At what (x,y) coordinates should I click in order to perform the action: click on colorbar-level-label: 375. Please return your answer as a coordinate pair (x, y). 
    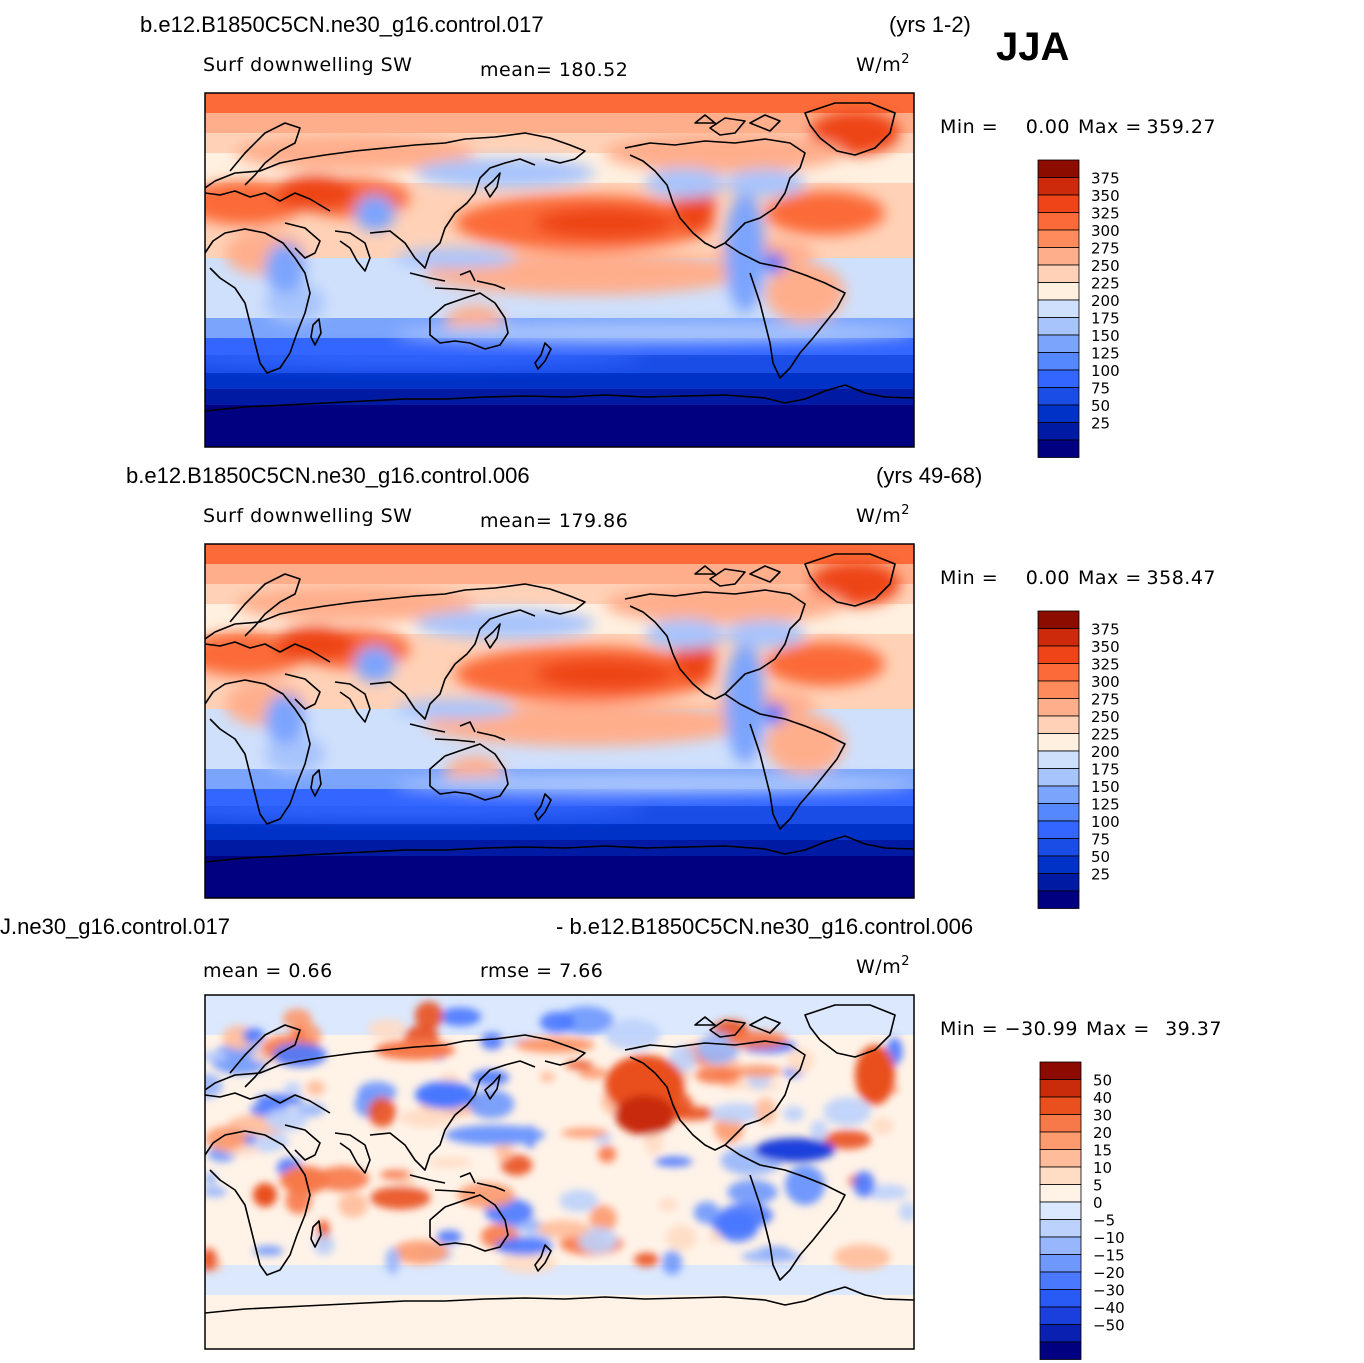
    Looking at the image, I should click on (1105, 630).